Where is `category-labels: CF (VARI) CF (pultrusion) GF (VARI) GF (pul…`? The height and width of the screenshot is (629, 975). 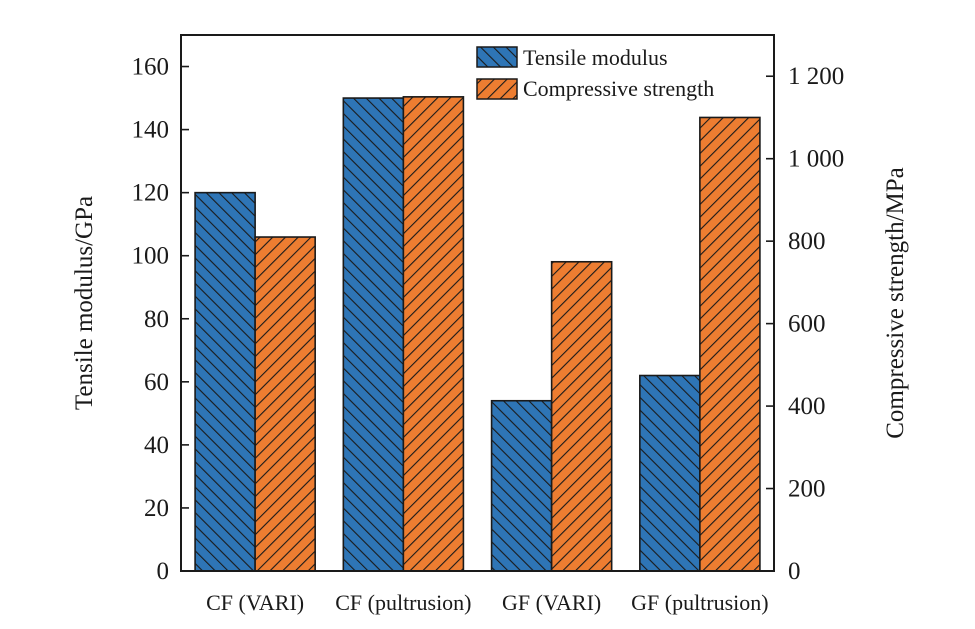 category-labels: CF (VARI) CF (pultrusion) GF (VARI) GF (pul… is located at coordinates (487, 602).